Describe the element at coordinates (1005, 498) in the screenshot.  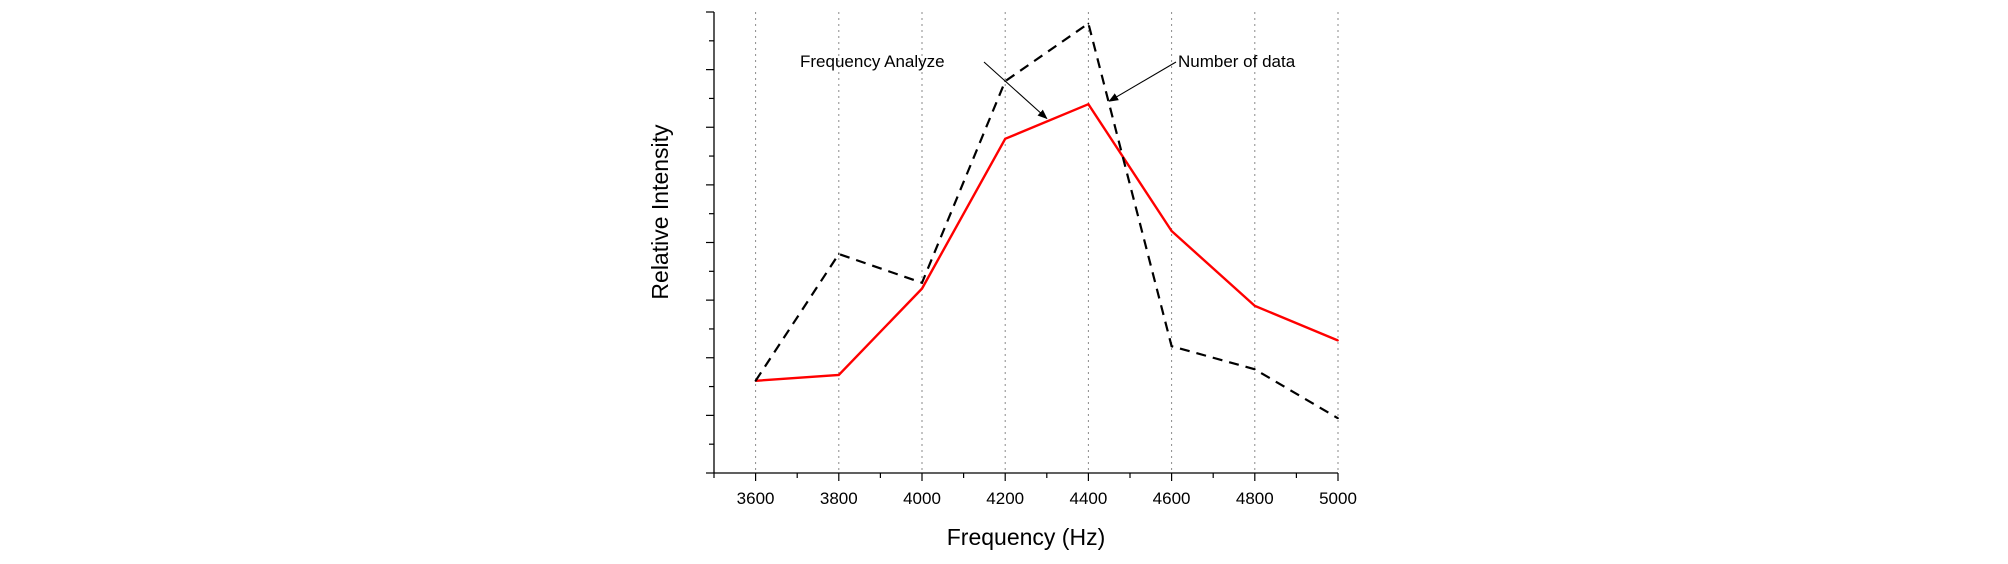
I see `x-tick-label: 4200` at that location.